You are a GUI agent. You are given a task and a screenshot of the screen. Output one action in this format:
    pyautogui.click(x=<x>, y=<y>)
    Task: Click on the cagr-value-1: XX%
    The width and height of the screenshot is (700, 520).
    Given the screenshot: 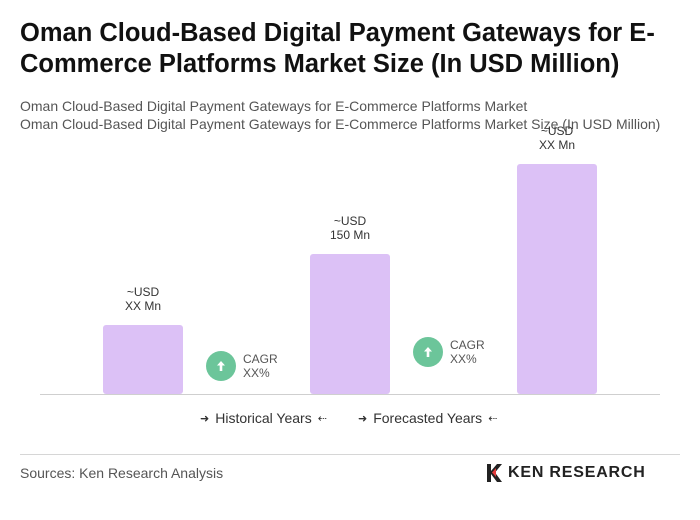 What is the action you would take?
    pyautogui.click(x=256, y=373)
    